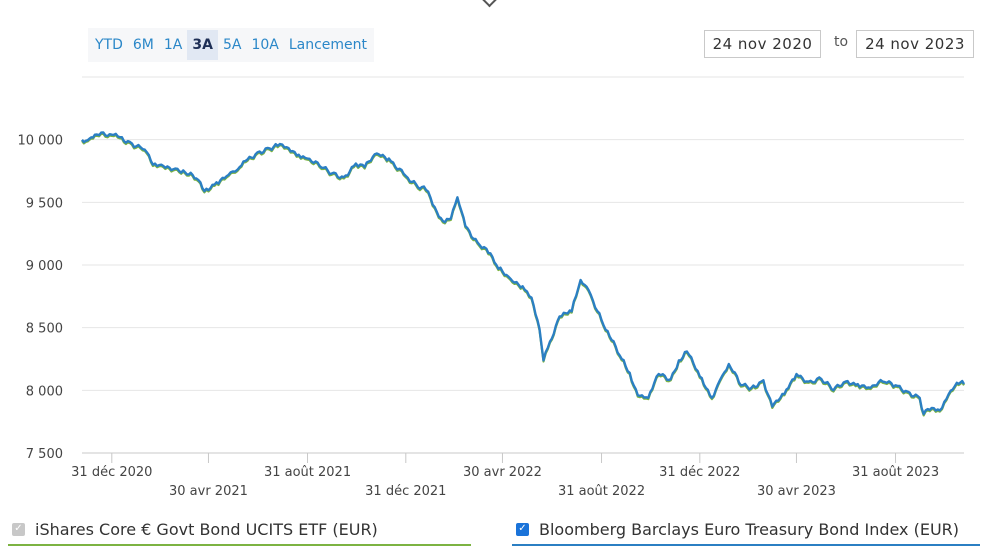 The width and height of the screenshot is (993, 552). I want to click on x-tick-label: 31 août 2022, so click(601, 491).